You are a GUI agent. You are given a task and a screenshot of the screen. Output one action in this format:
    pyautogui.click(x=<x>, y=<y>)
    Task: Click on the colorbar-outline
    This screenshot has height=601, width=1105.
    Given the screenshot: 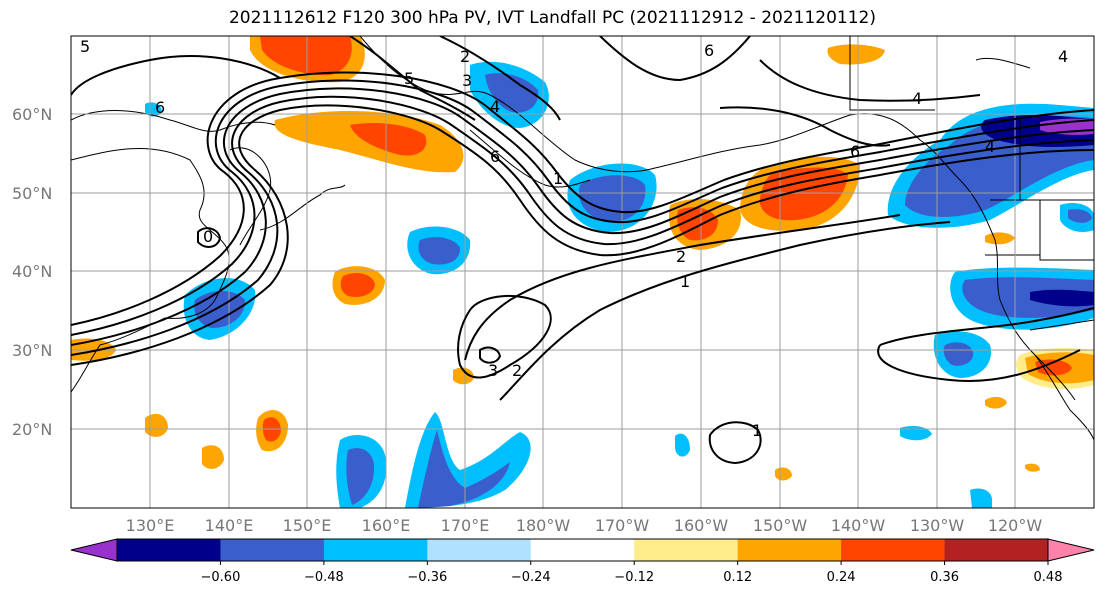 What is the action you would take?
    pyautogui.click(x=582, y=550)
    